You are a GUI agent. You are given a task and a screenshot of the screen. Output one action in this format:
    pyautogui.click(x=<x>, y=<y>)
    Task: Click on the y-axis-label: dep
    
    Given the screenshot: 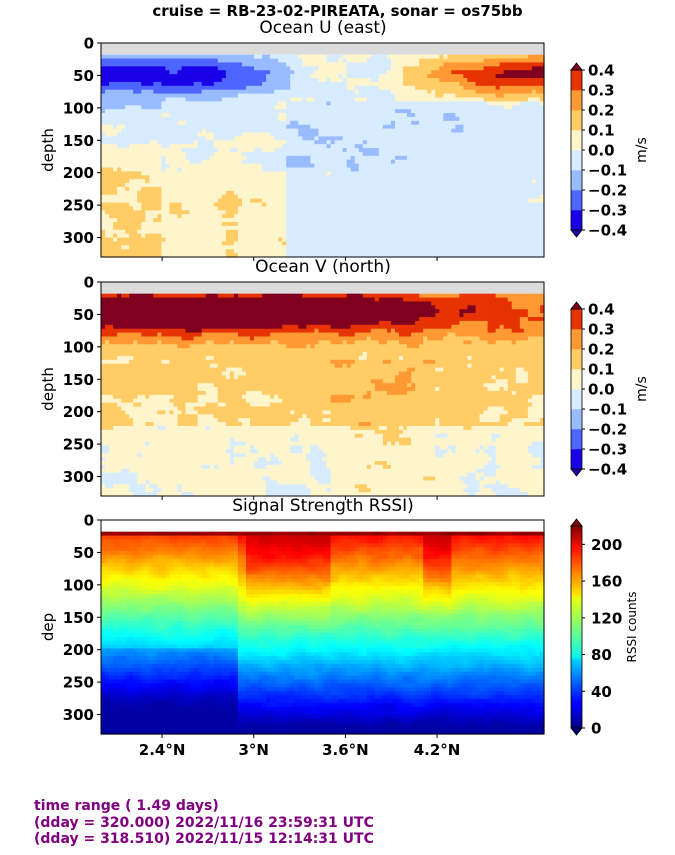 What is the action you would take?
    pyautogui.click(x=48, y=627)
    